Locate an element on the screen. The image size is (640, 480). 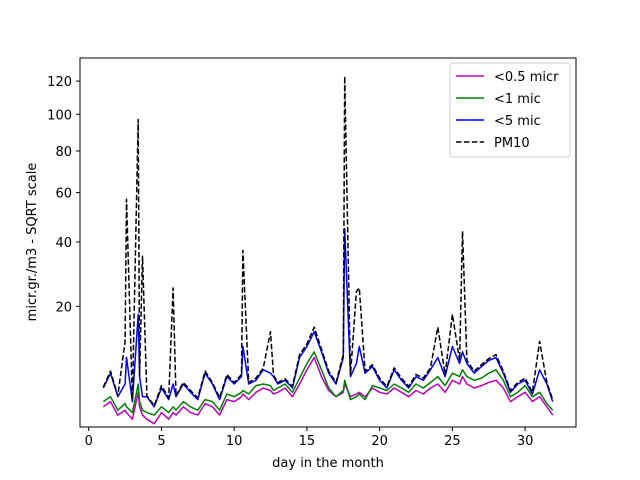
legend-label: PM10 is located at coordinates (512, 143).